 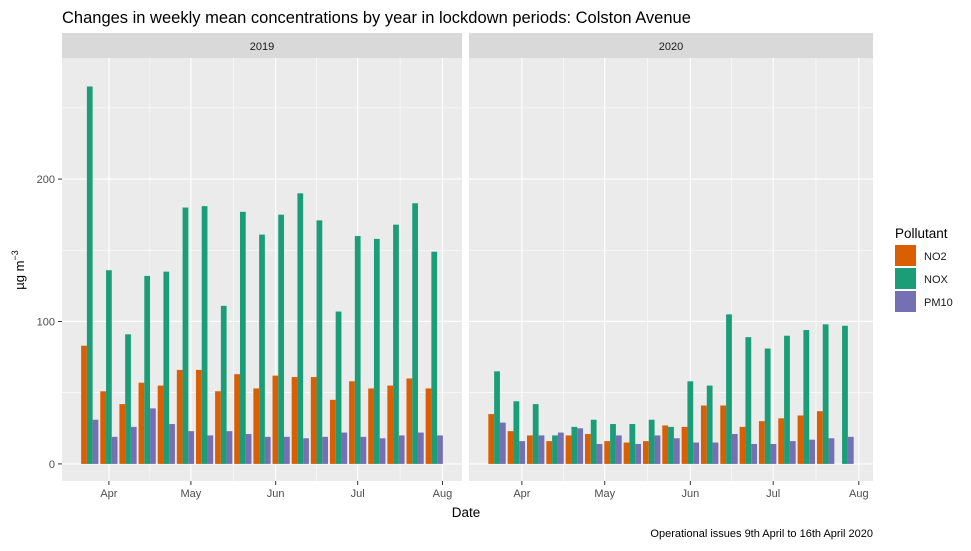 I want to click on strip-2020-label: 2020, so click(x=671, y=47).